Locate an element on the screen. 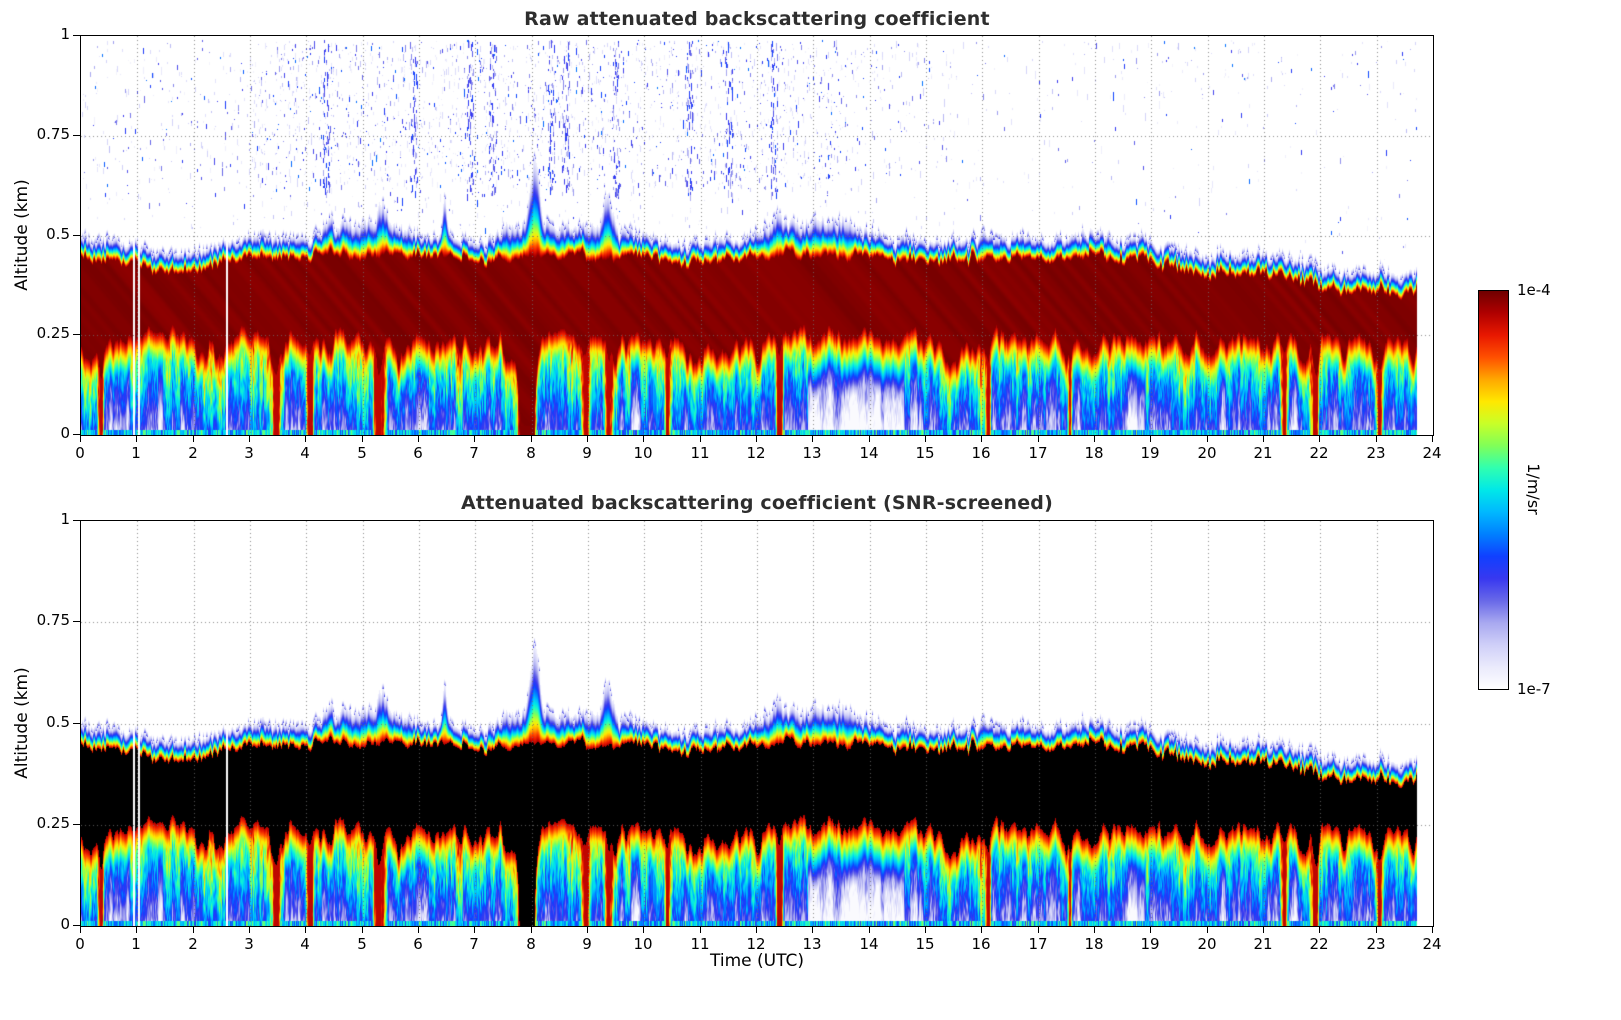 Image resolution: width=1621 pixels, height=1020 pixels. colorbar is located at coordinates (1493, 490).